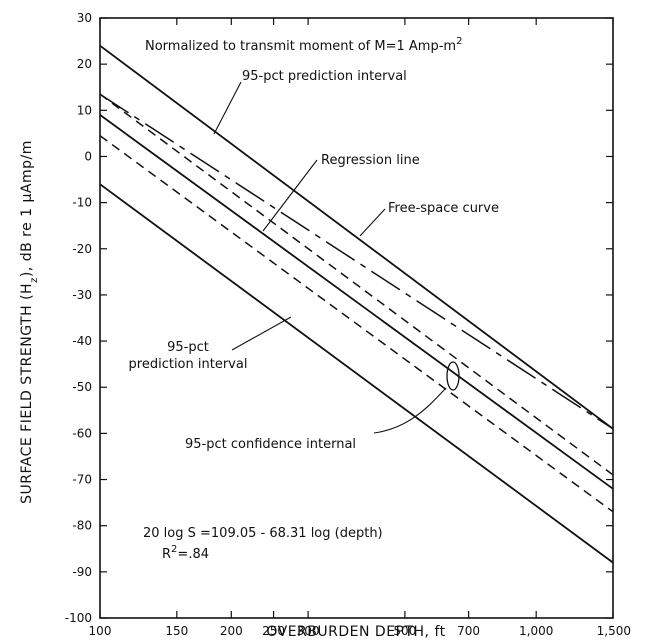 The height and width of the screenshot is (641, 645). I want to click on y-tick-label: -30, so click(82, 295).